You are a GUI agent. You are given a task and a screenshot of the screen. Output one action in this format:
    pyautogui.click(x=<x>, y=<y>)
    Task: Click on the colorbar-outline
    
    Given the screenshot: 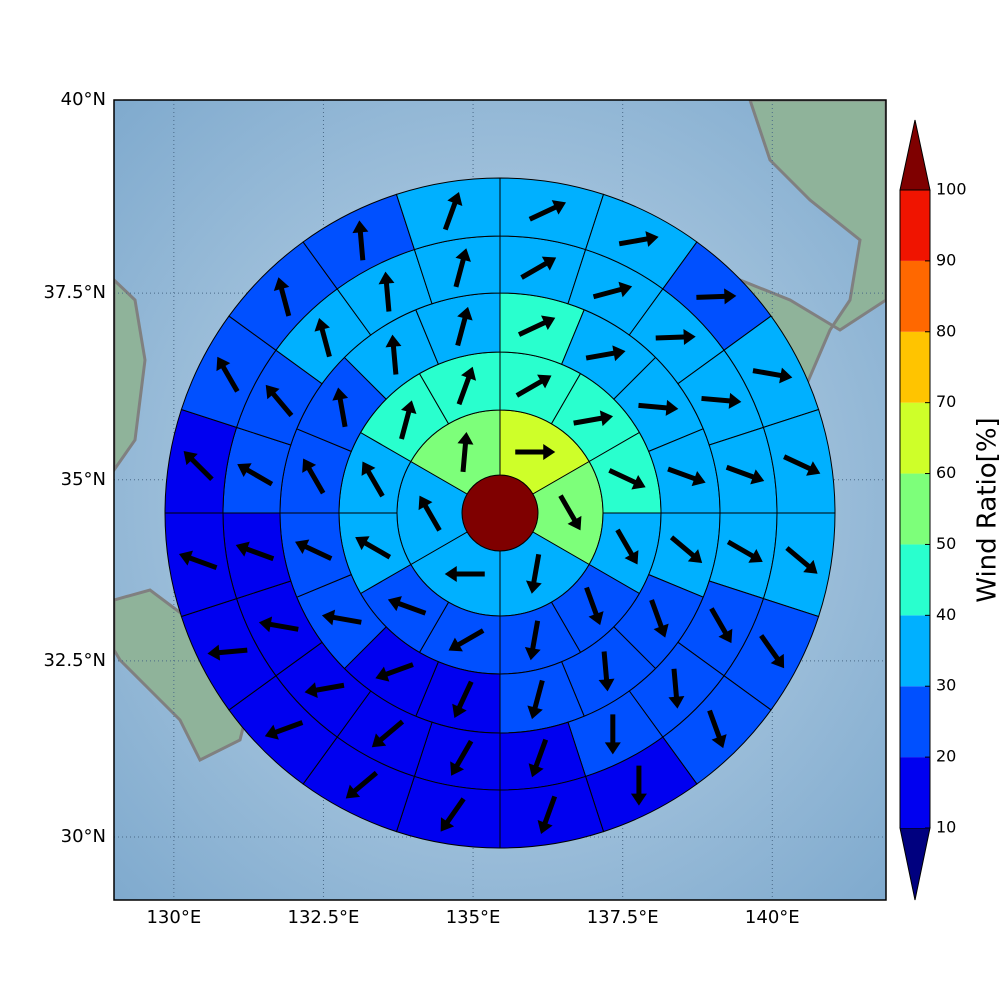 What is the action you would take?
    pyautogui.click(x=915, y=509)
    